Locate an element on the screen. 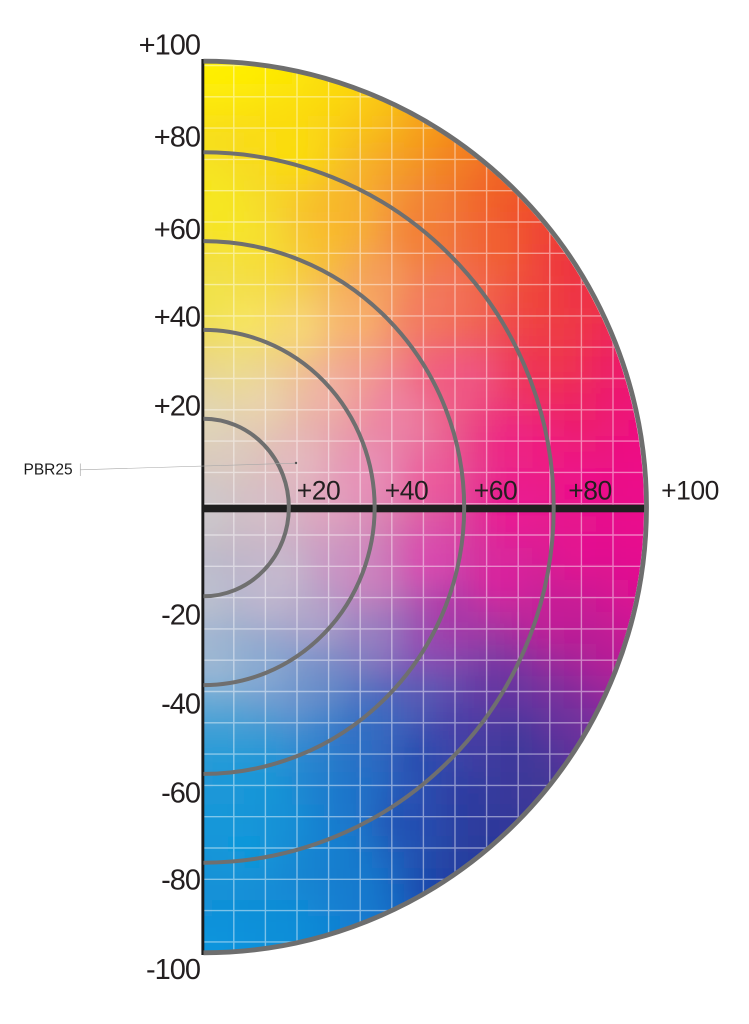 The image size is (749, 1024). svg-text: -20 is located at coordinates (180, 615).